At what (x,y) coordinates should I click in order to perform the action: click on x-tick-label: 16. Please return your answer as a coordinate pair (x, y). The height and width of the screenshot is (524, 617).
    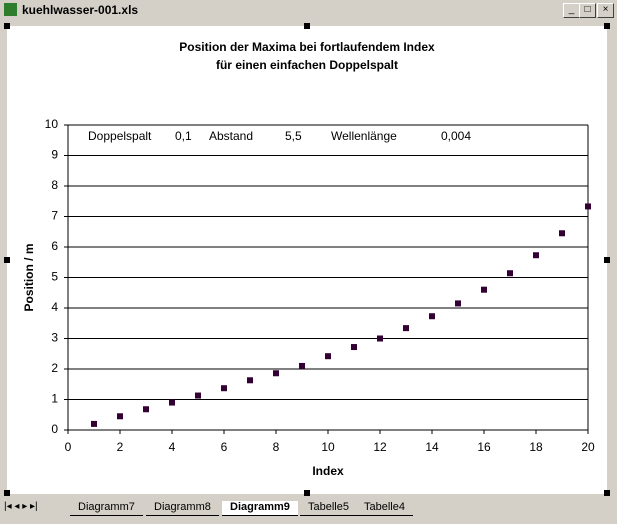
    Looking at the image, I should click on (484, 447).